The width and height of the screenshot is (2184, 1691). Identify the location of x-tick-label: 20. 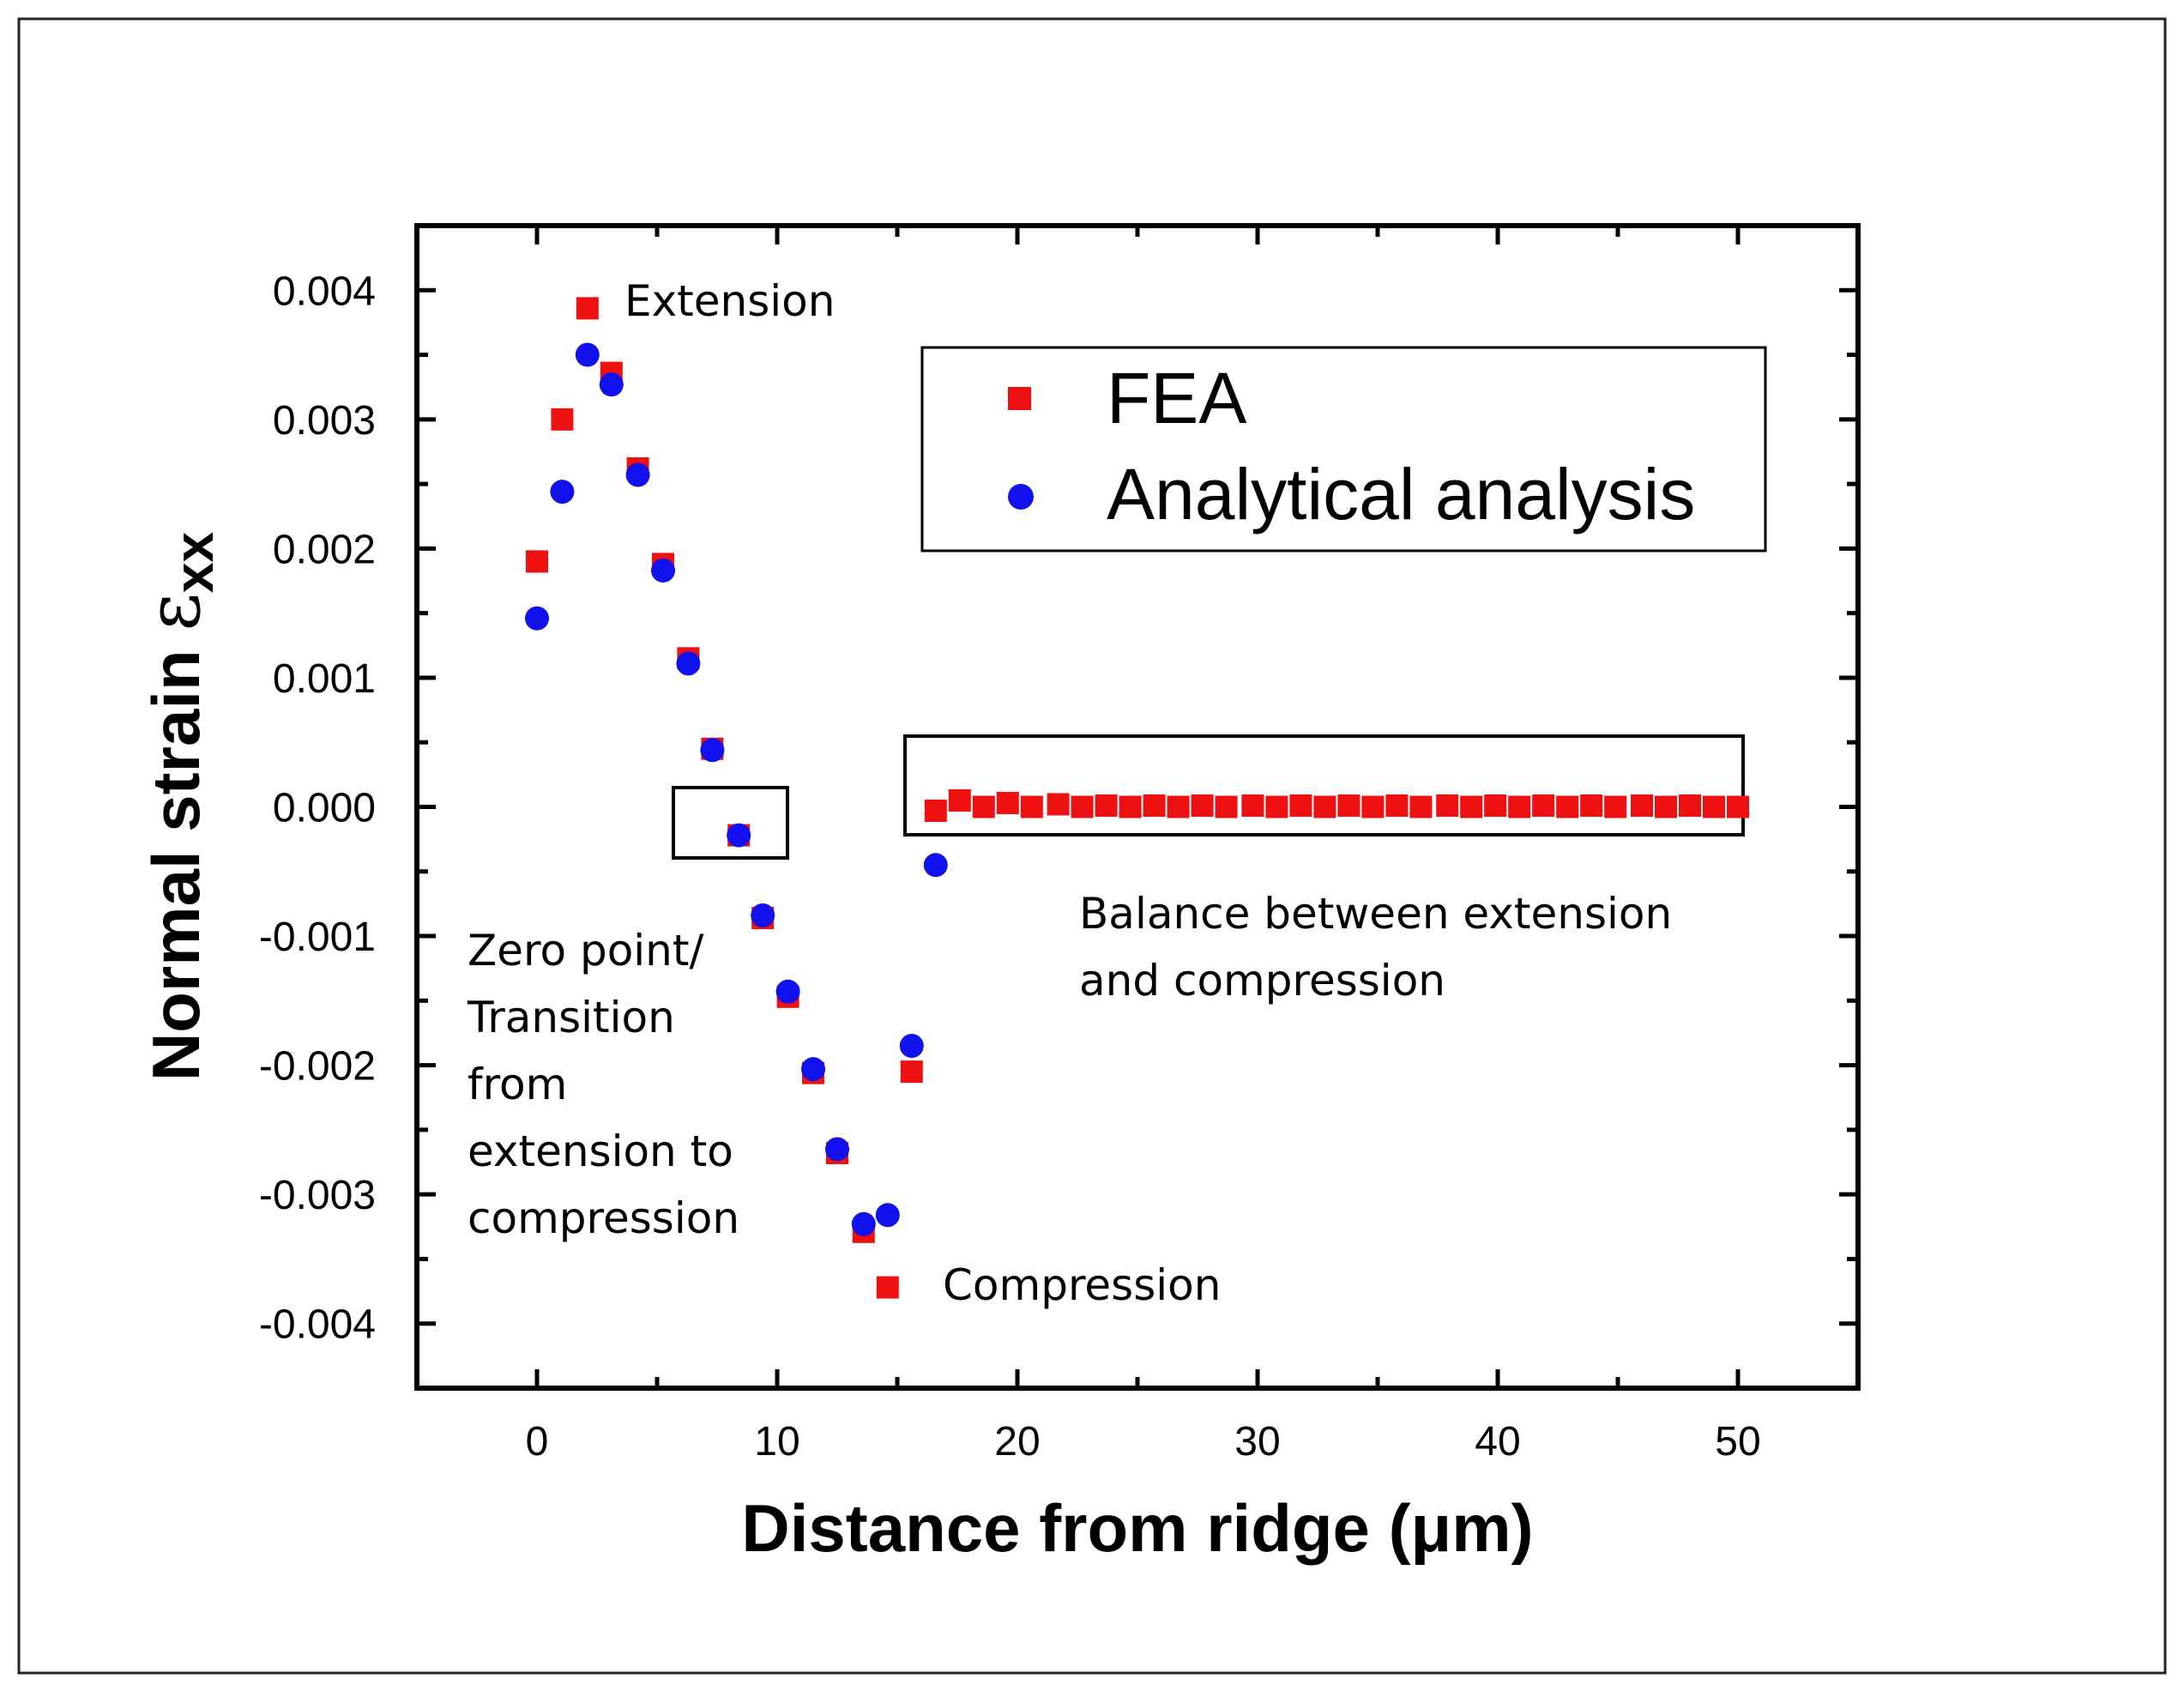
(1017, 1442).